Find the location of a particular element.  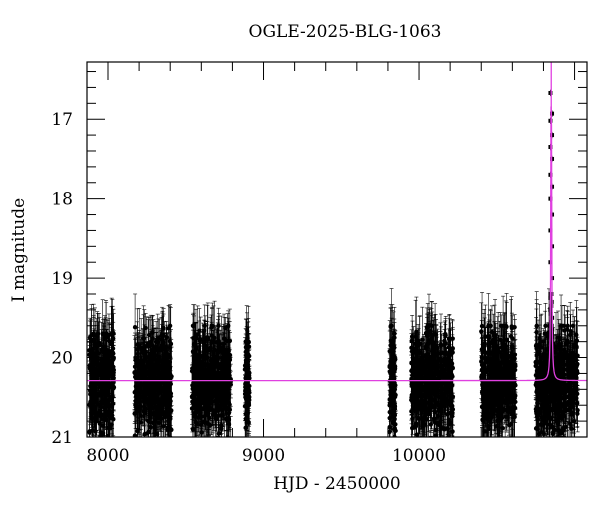

x-tick-label: 10000 is located at coordinates (419, 456).